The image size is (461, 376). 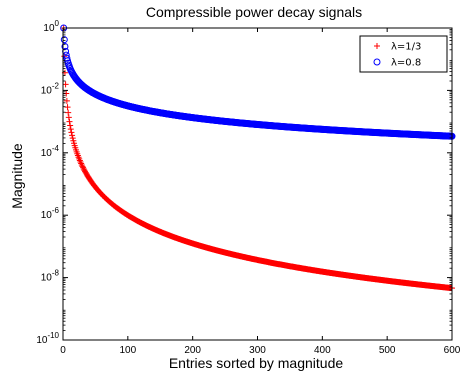 What do you see at coordinates (50, 276) in the screenshot?
I see `y-tick-label: 10⁻⁸` at bounding box center [50, 276].